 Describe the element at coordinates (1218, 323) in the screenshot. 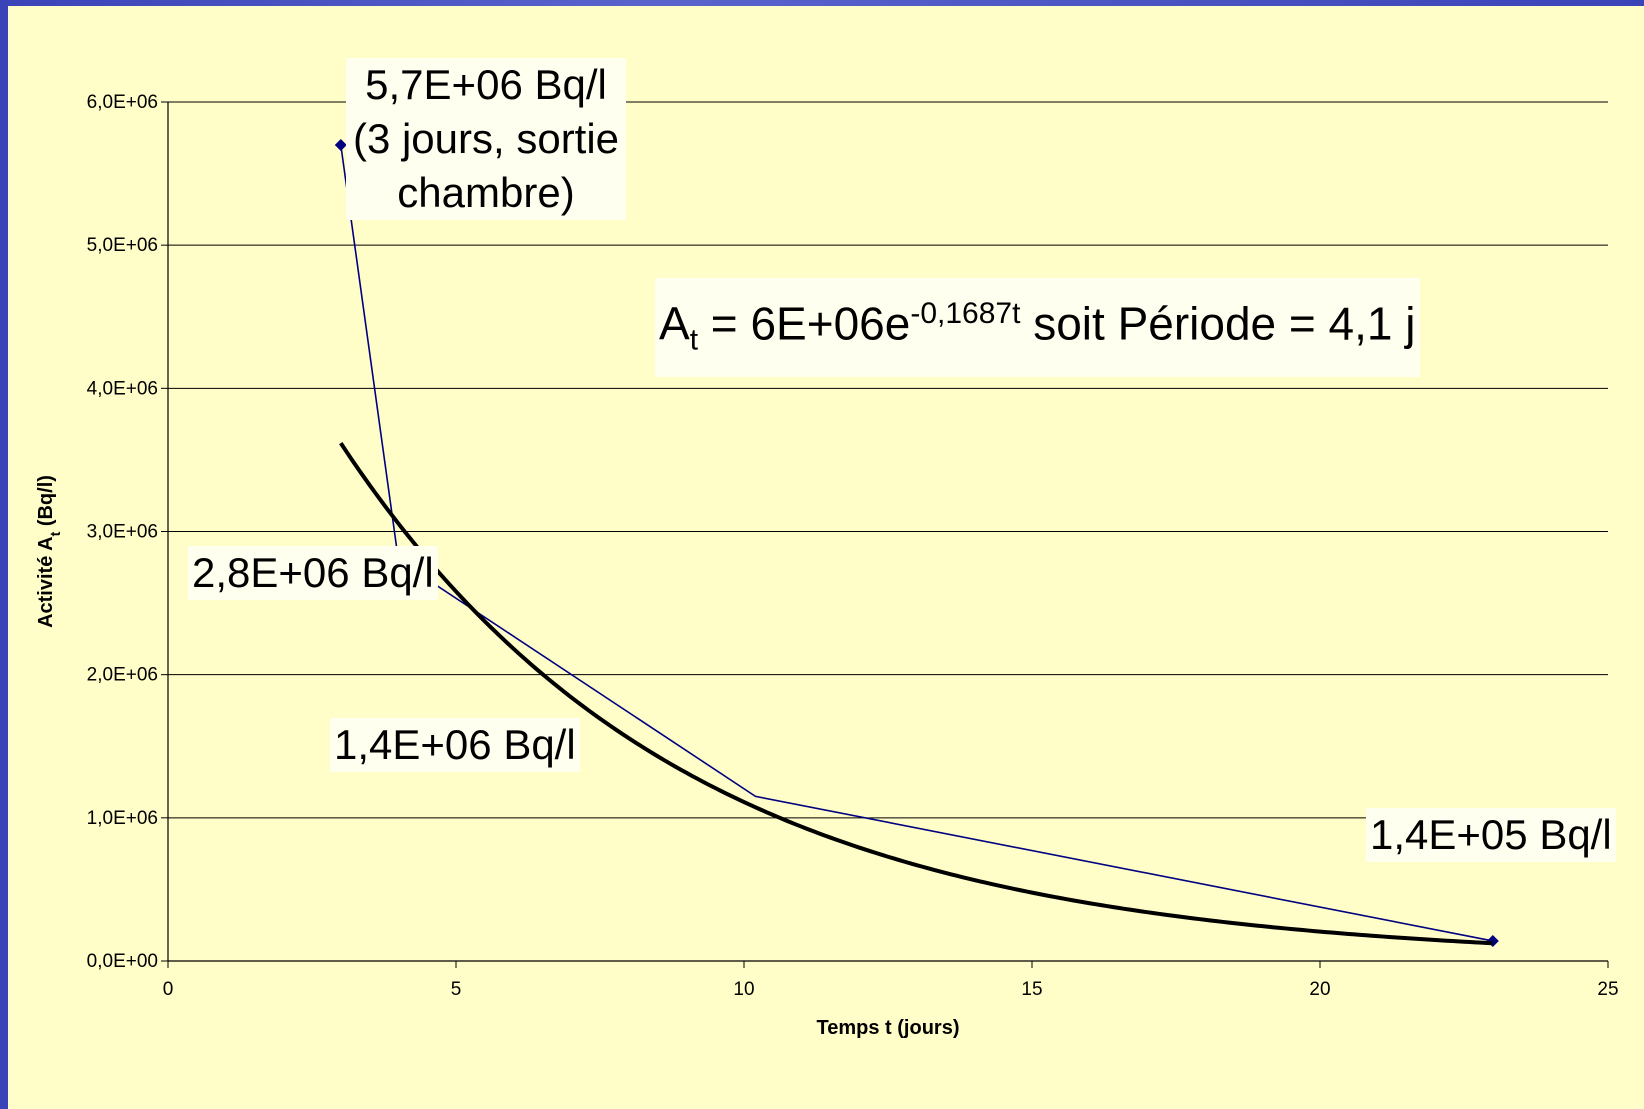

I see `equation-tail: soit Période = 4,1 j` at that location.